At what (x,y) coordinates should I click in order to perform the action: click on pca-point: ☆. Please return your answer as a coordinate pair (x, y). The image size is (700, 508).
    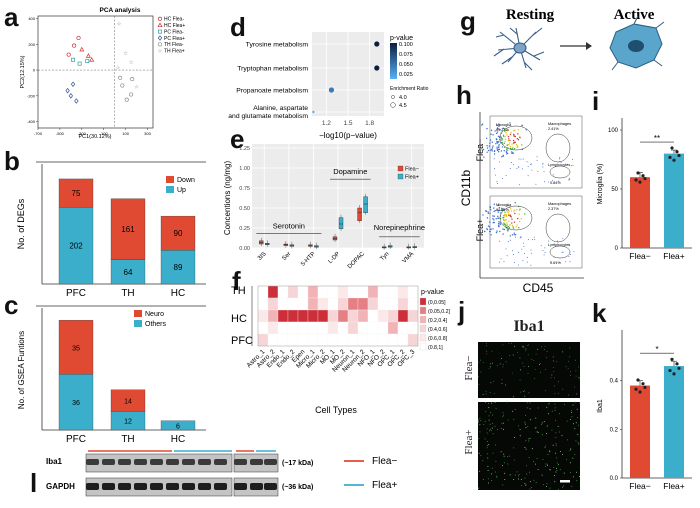
    Looking at the image, I should click on (136, 87).